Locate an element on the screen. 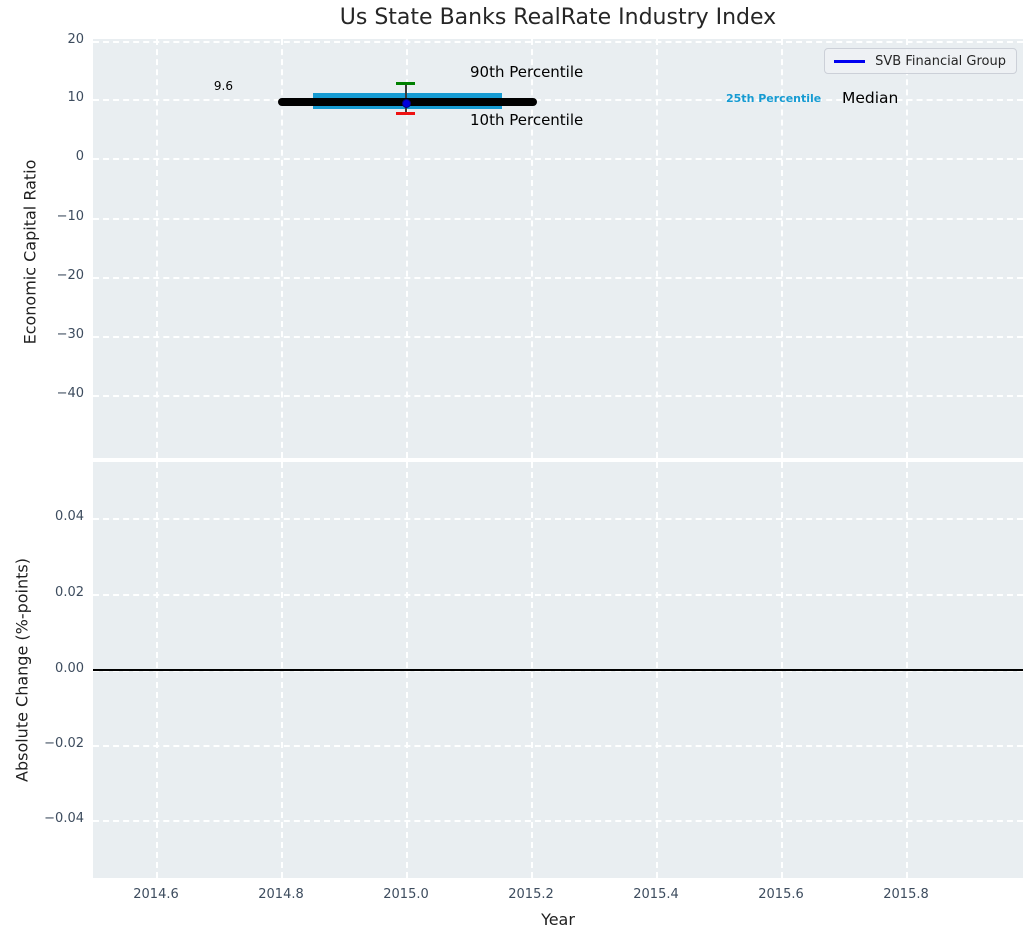 Image resolution: width=1034 pixels, height=942 pixels. xtick-label: 2015.8 is located at coordinates (906, 894).